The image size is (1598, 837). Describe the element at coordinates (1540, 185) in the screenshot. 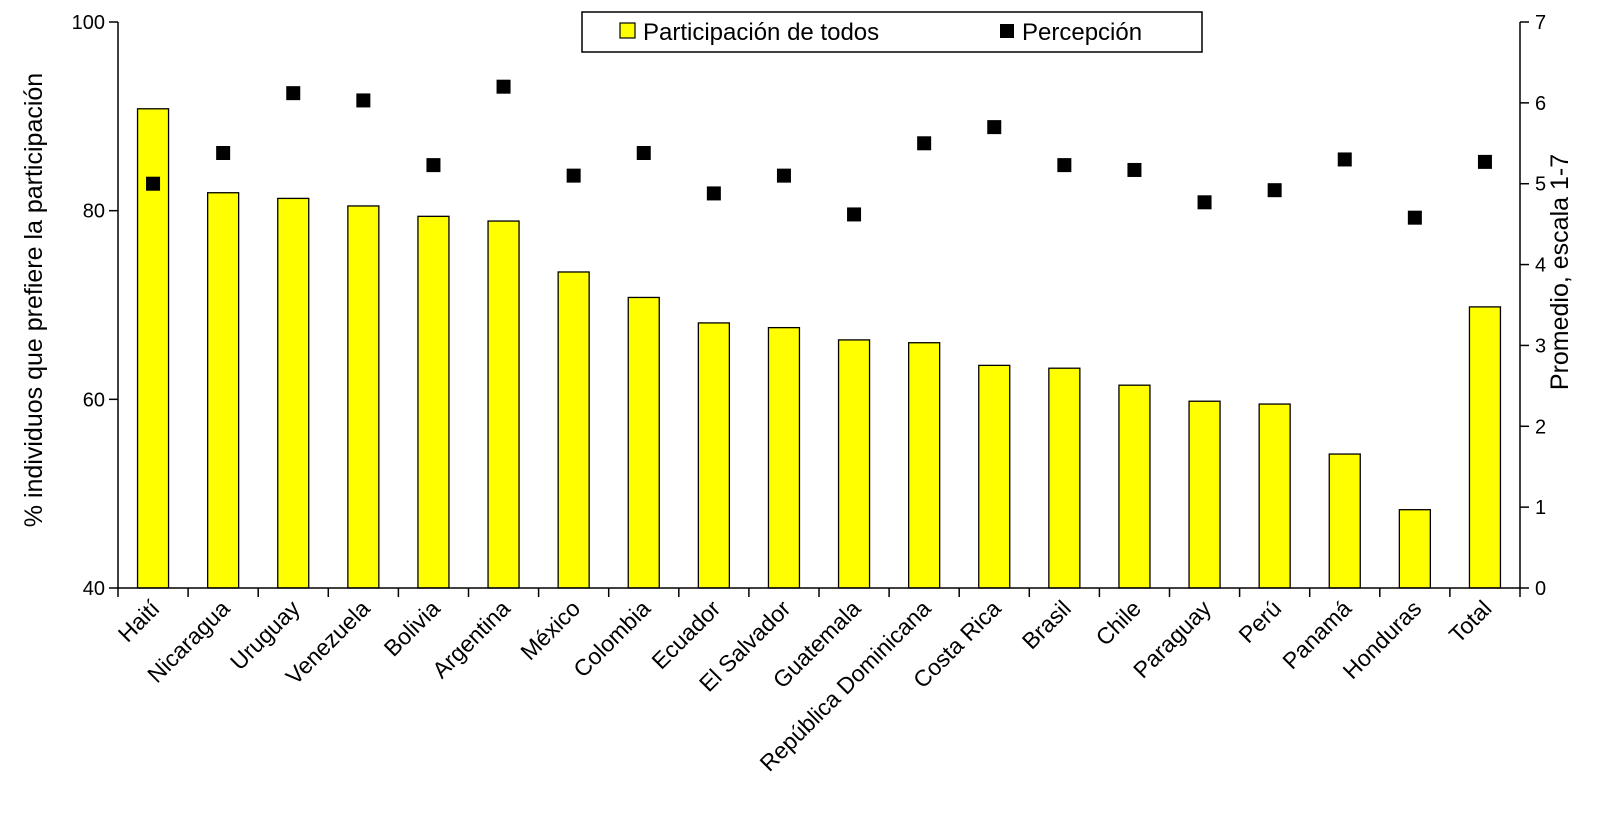

I see `right-axis-tick-label: 5` at that location.